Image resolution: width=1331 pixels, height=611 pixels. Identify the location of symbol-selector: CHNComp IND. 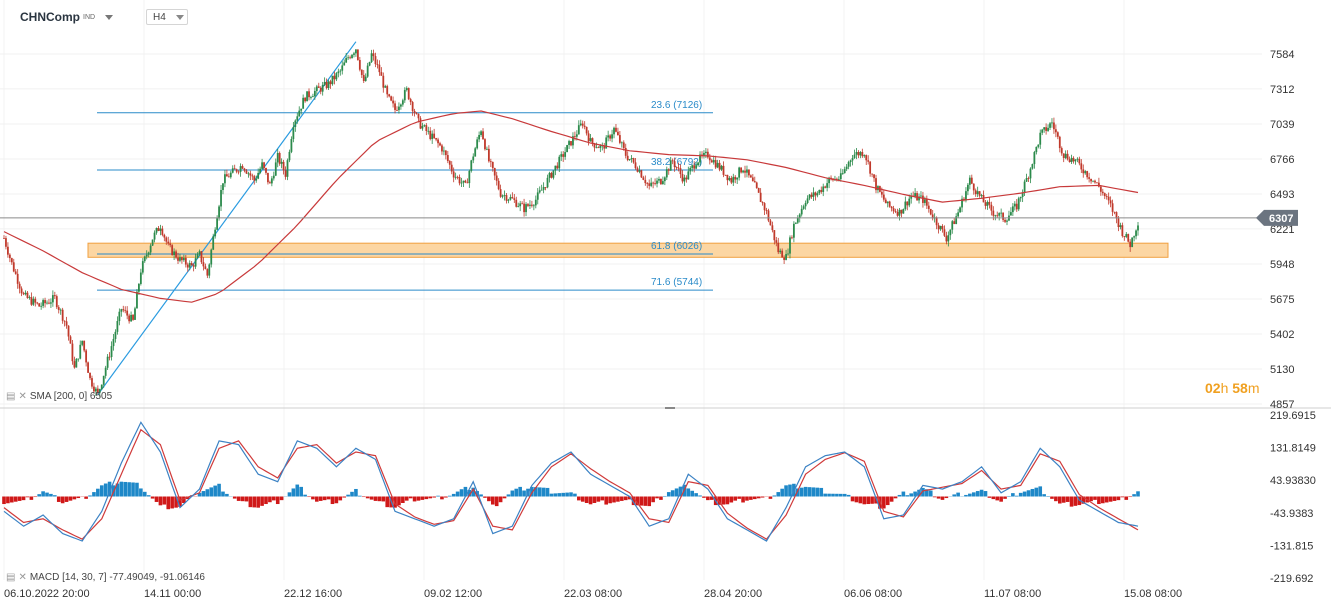
(67, 17).